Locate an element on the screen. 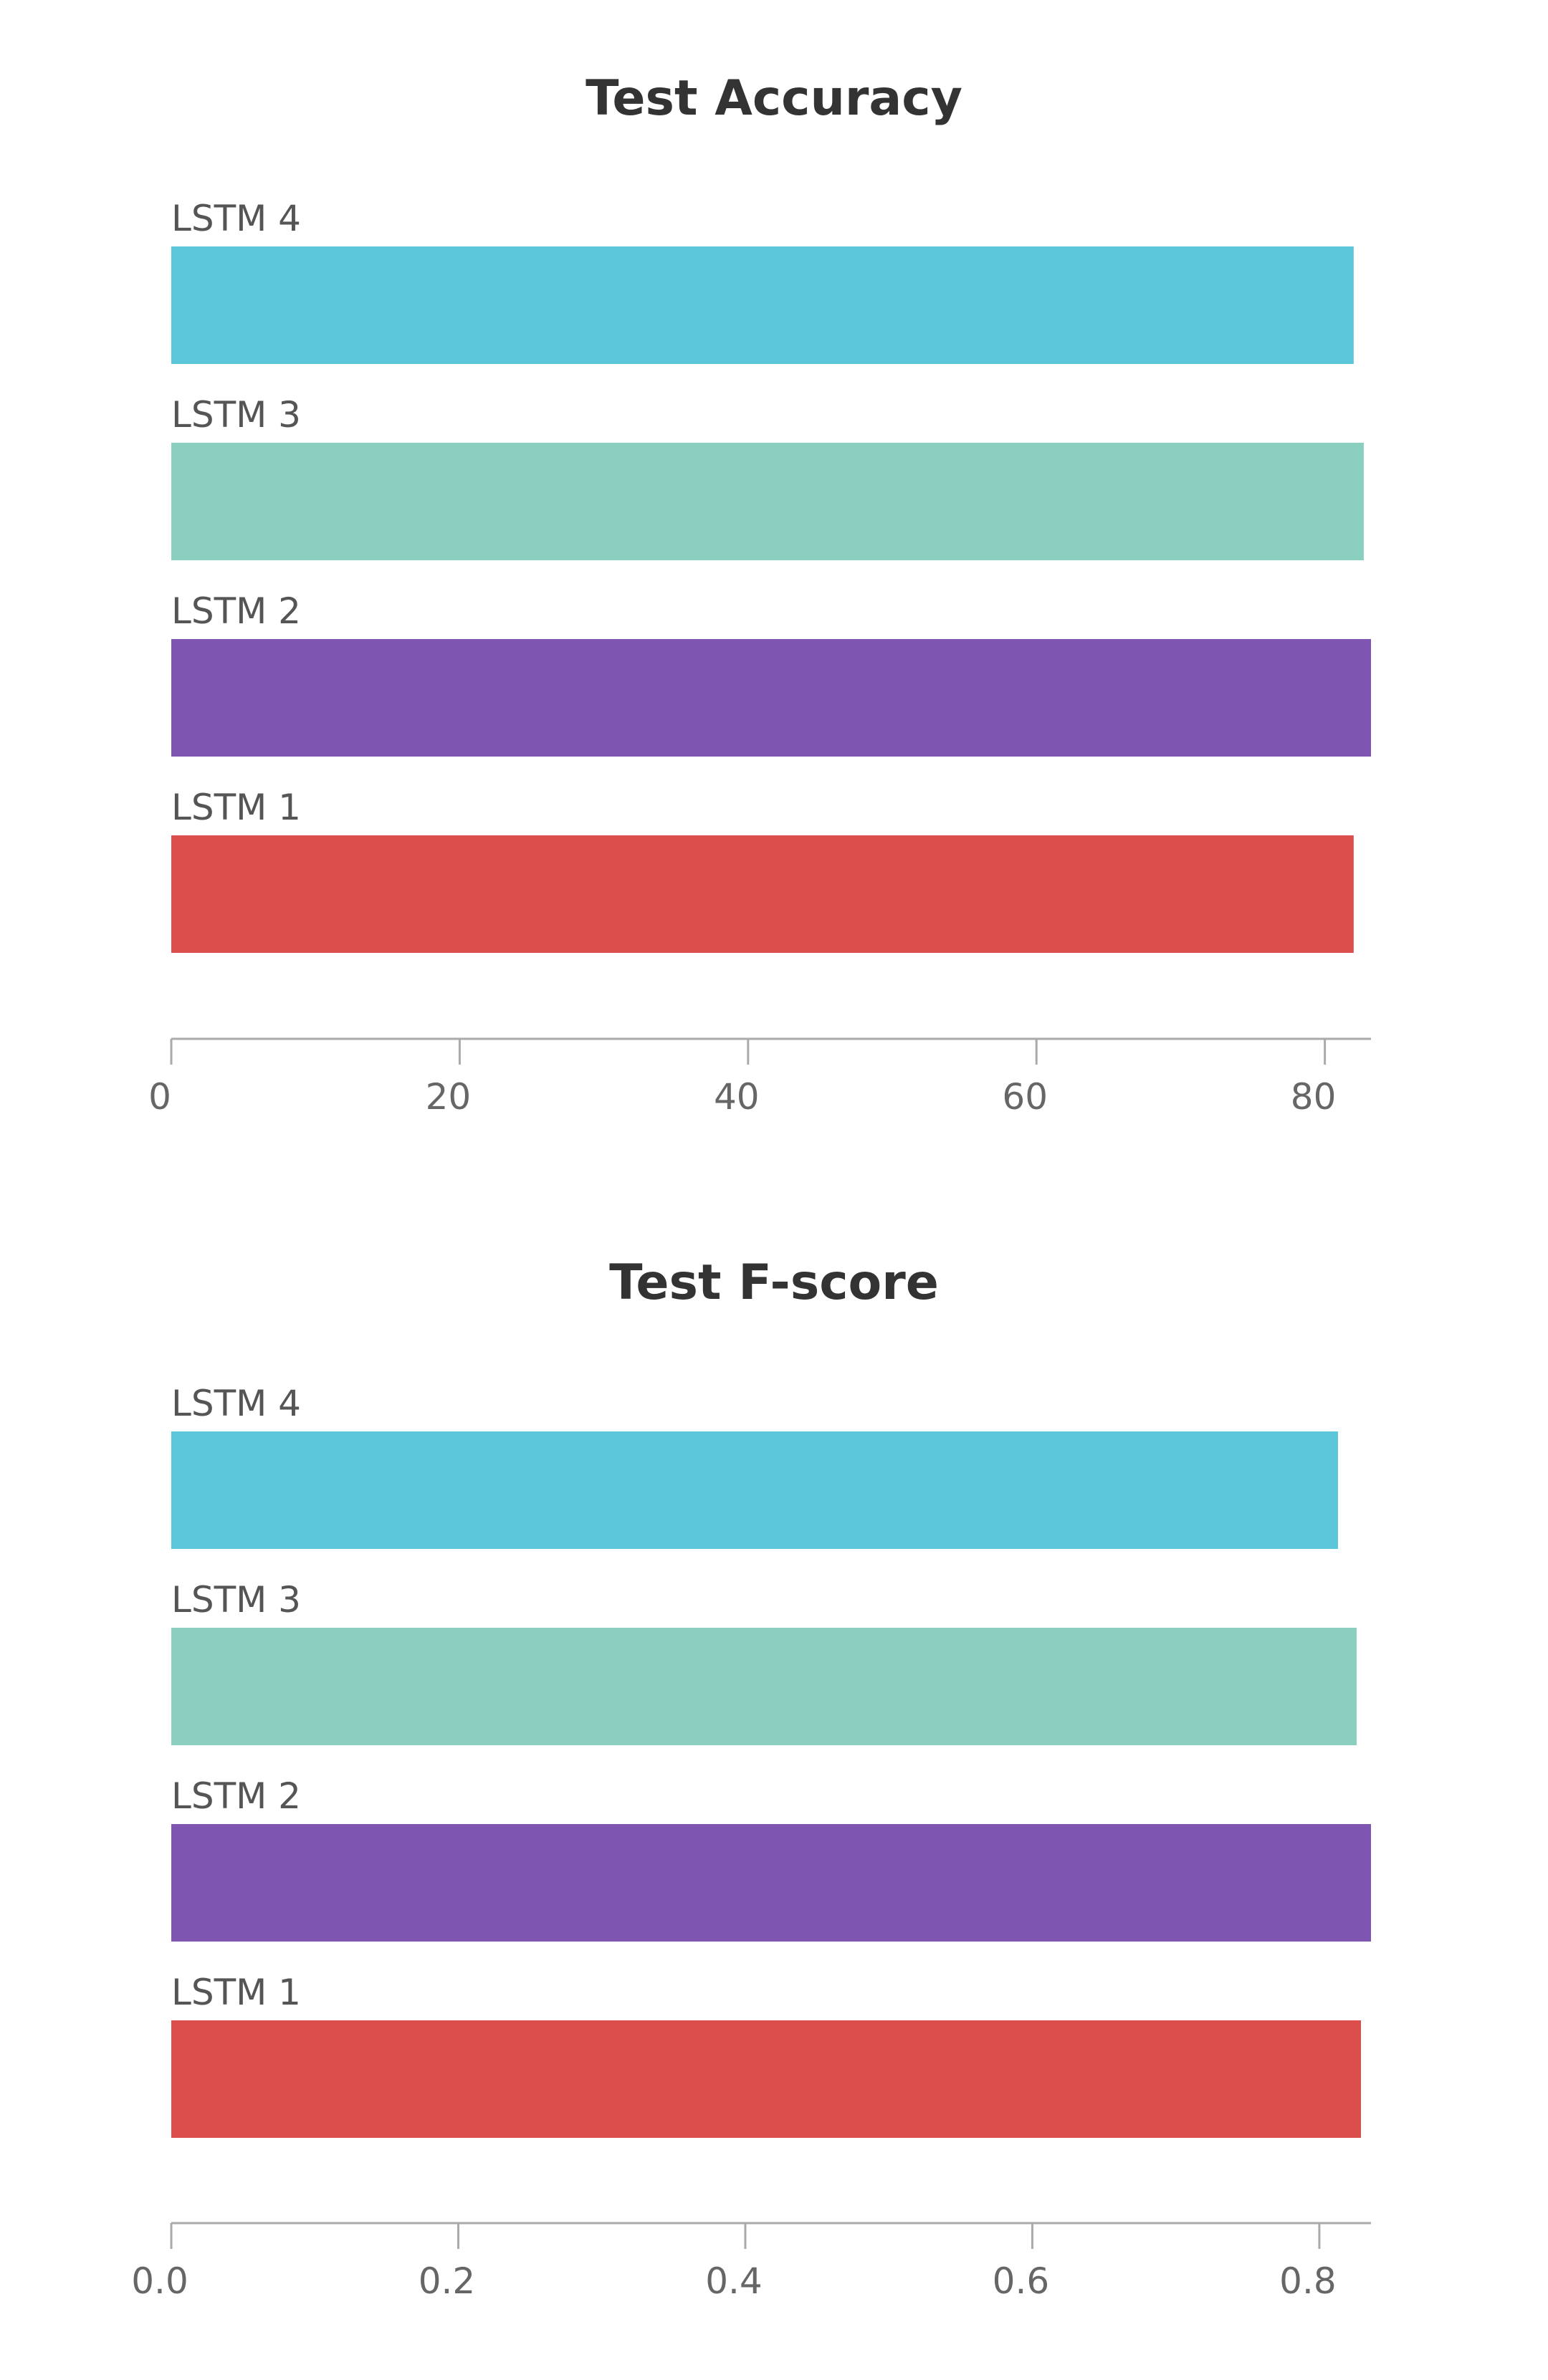 This screenshot has width=1548, height=2380. x-tick-label: 0.8 is located at coordinates (1308, 2281).